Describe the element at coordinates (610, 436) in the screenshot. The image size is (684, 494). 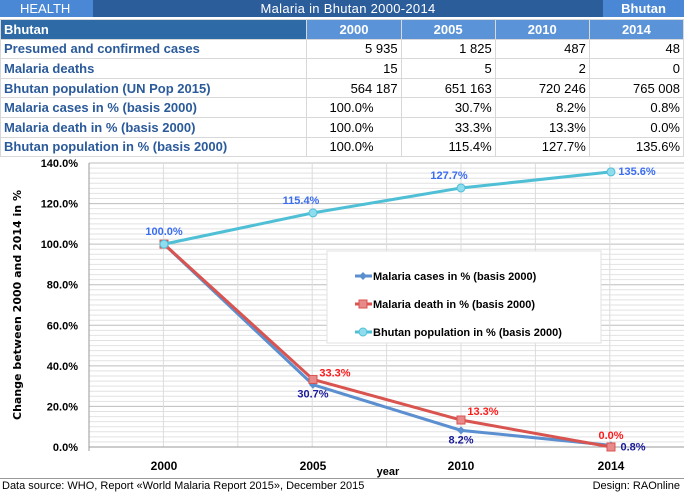
I see `data-label: 0.0%` at that location.